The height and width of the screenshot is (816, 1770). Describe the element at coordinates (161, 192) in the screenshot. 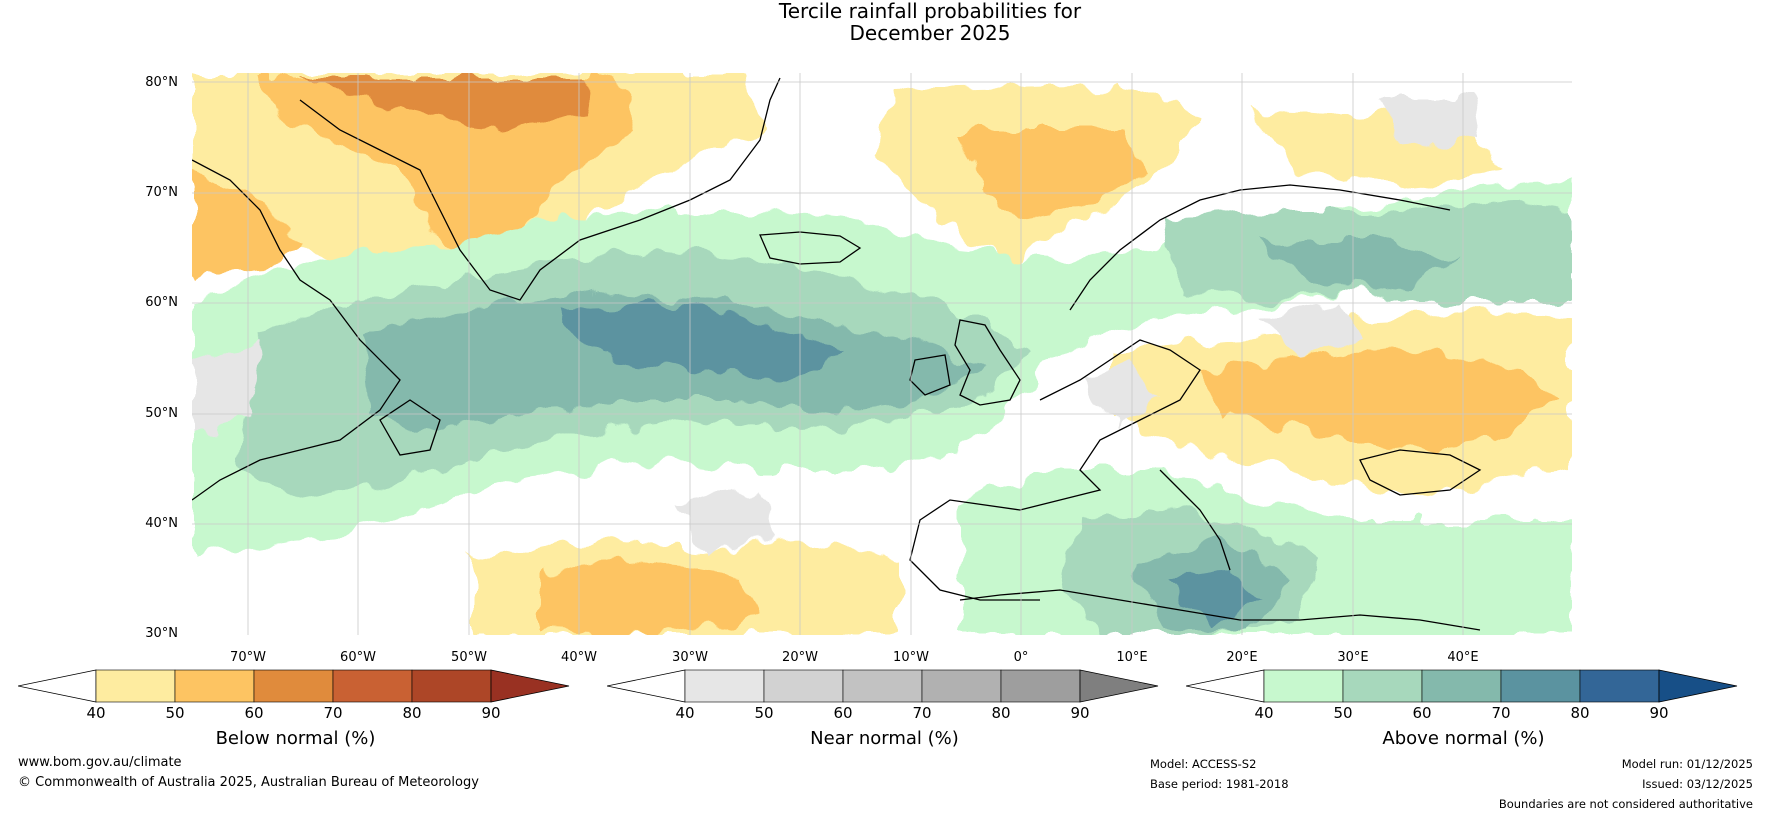

I see `latitude-label: 70°N` at that location.